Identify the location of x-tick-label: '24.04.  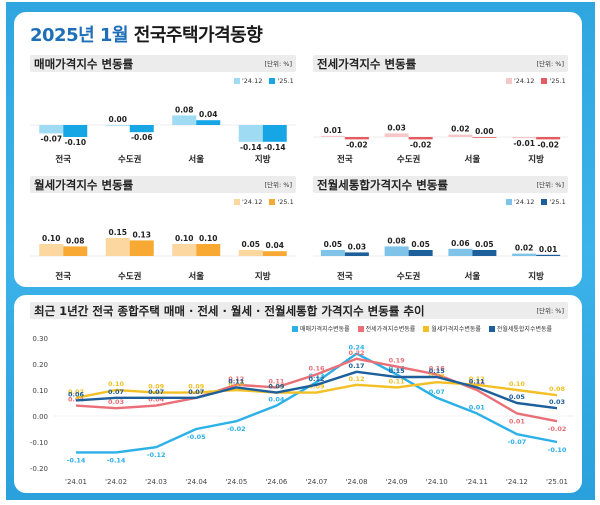
(196, 482).